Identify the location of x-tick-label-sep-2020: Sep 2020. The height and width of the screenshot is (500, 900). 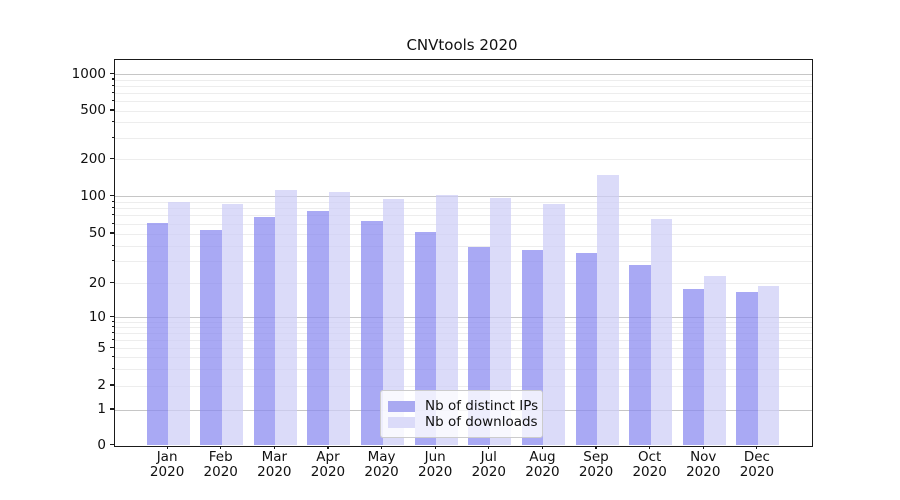
(596, 464).